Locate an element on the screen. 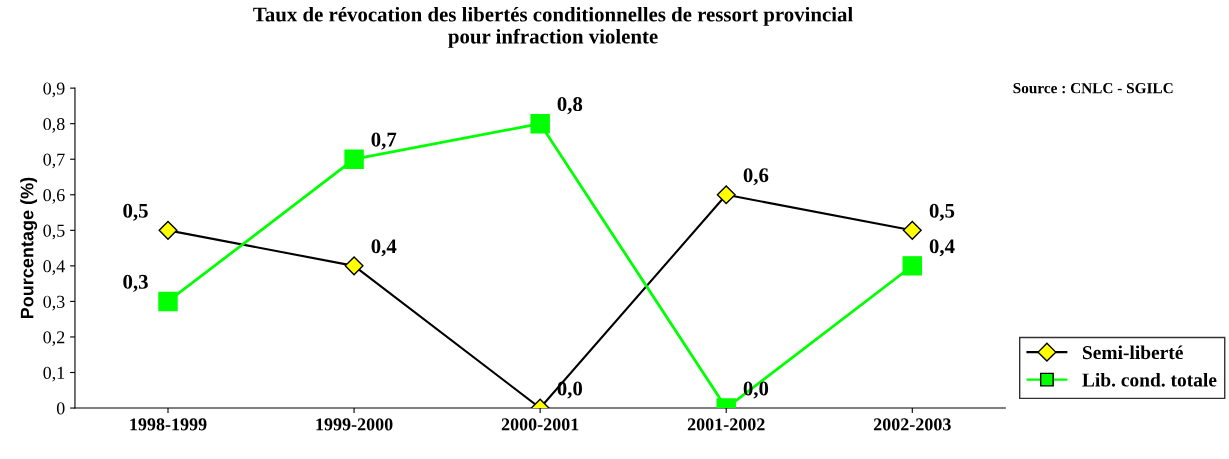  y-tick-label: 0,4 is located at coordinates (54, 267).